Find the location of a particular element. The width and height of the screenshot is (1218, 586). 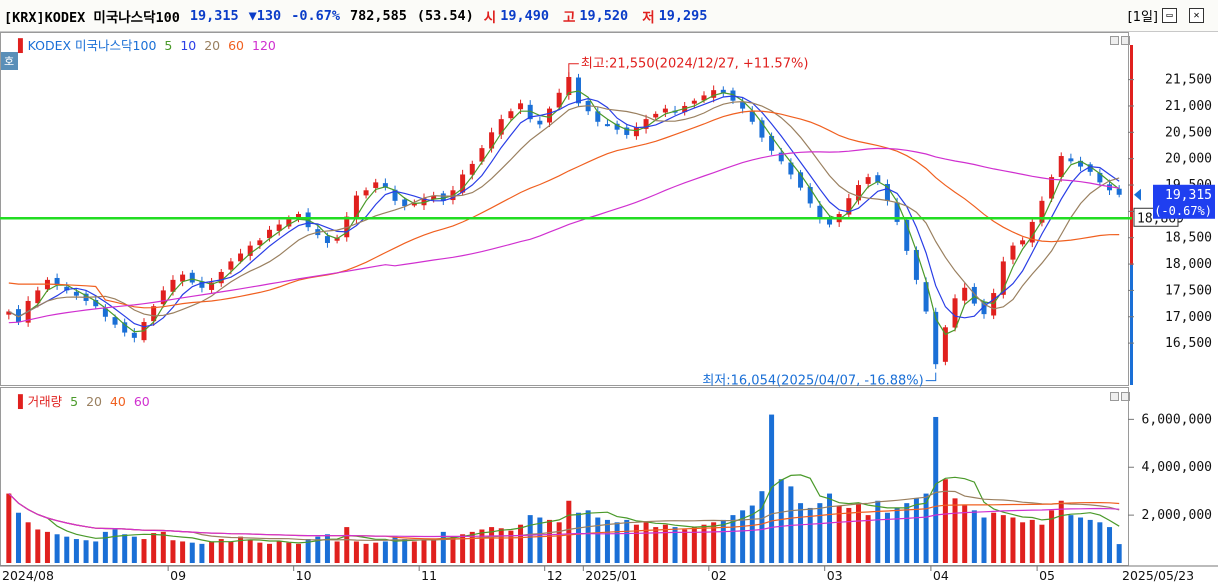

low-value: 19,295 is located at coordinates (683, 15).